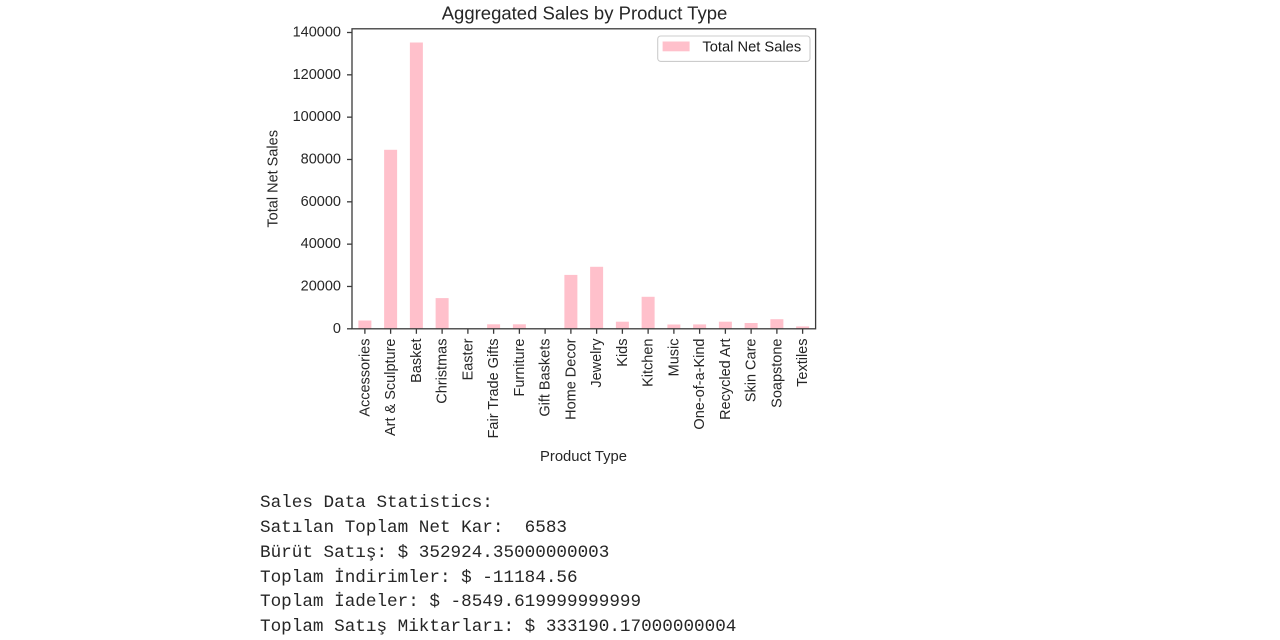 The height and width of the screenshot is (640, 1280). Describe the element at coordinates (337, 329) in the screenshot. I see `svg-text: 0` at that location.